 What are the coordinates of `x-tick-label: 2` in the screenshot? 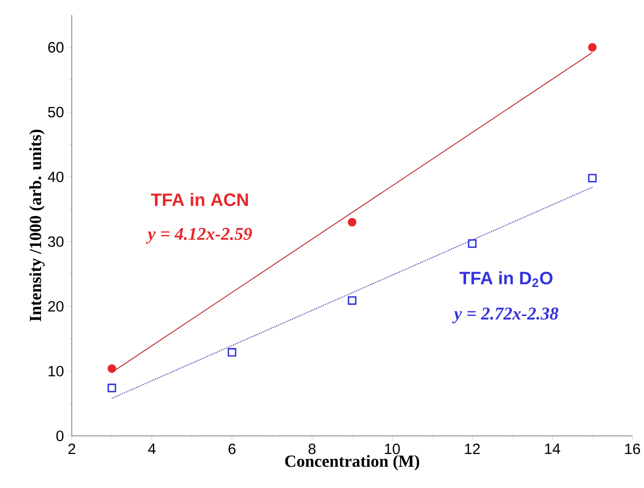 It's located at (72, 449).